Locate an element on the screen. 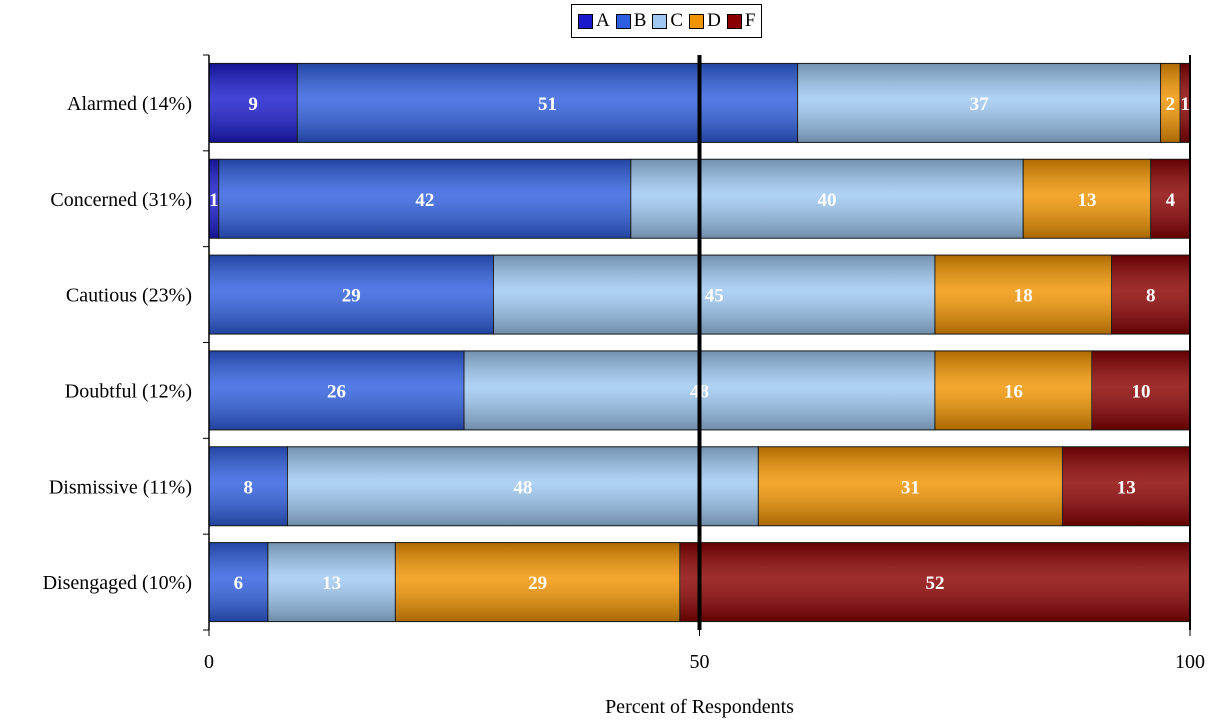 The height and width of the screenshot is (726, 1222). category-label: Dismissive (11%) is located at coordinates (120, 487).